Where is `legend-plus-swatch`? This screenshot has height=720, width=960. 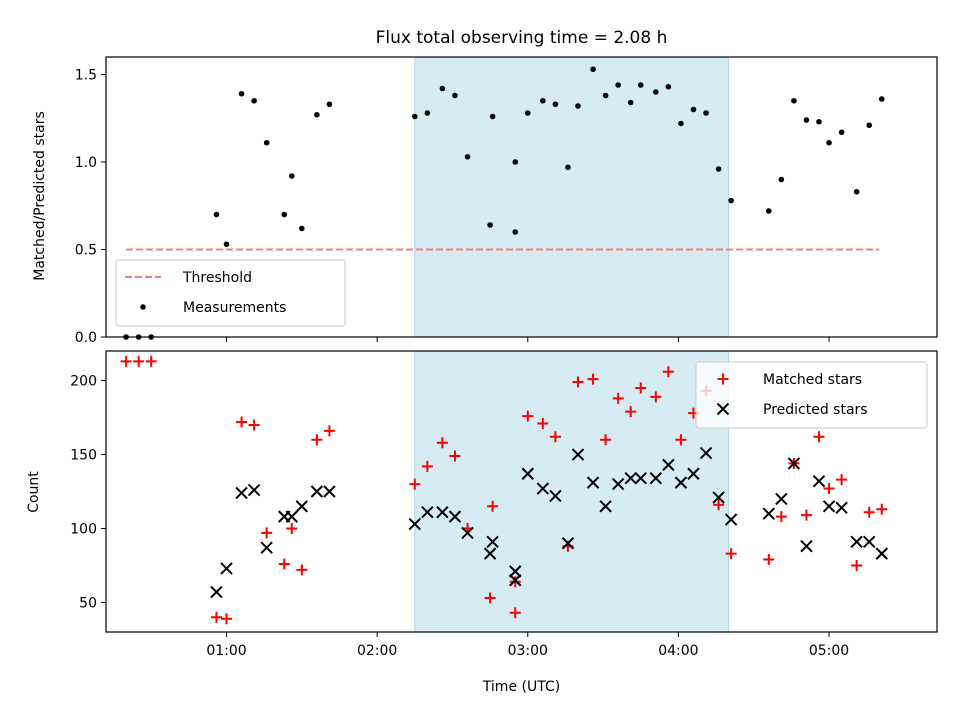
legend-plus-swatch is located at coordinates (723, 379).